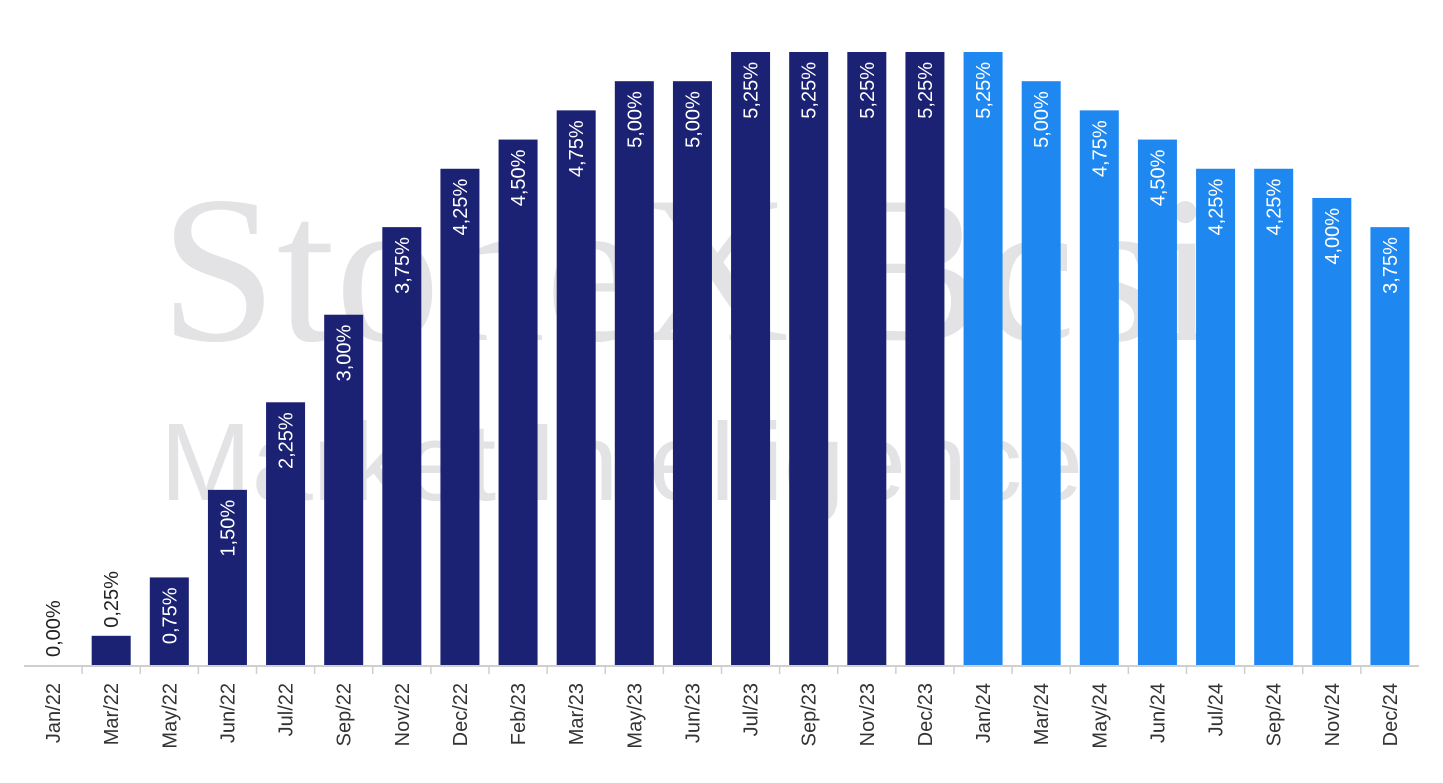 The image size is (1443, 783). I want to click on x-tick-label: Nov/24, so click(1333, 714).